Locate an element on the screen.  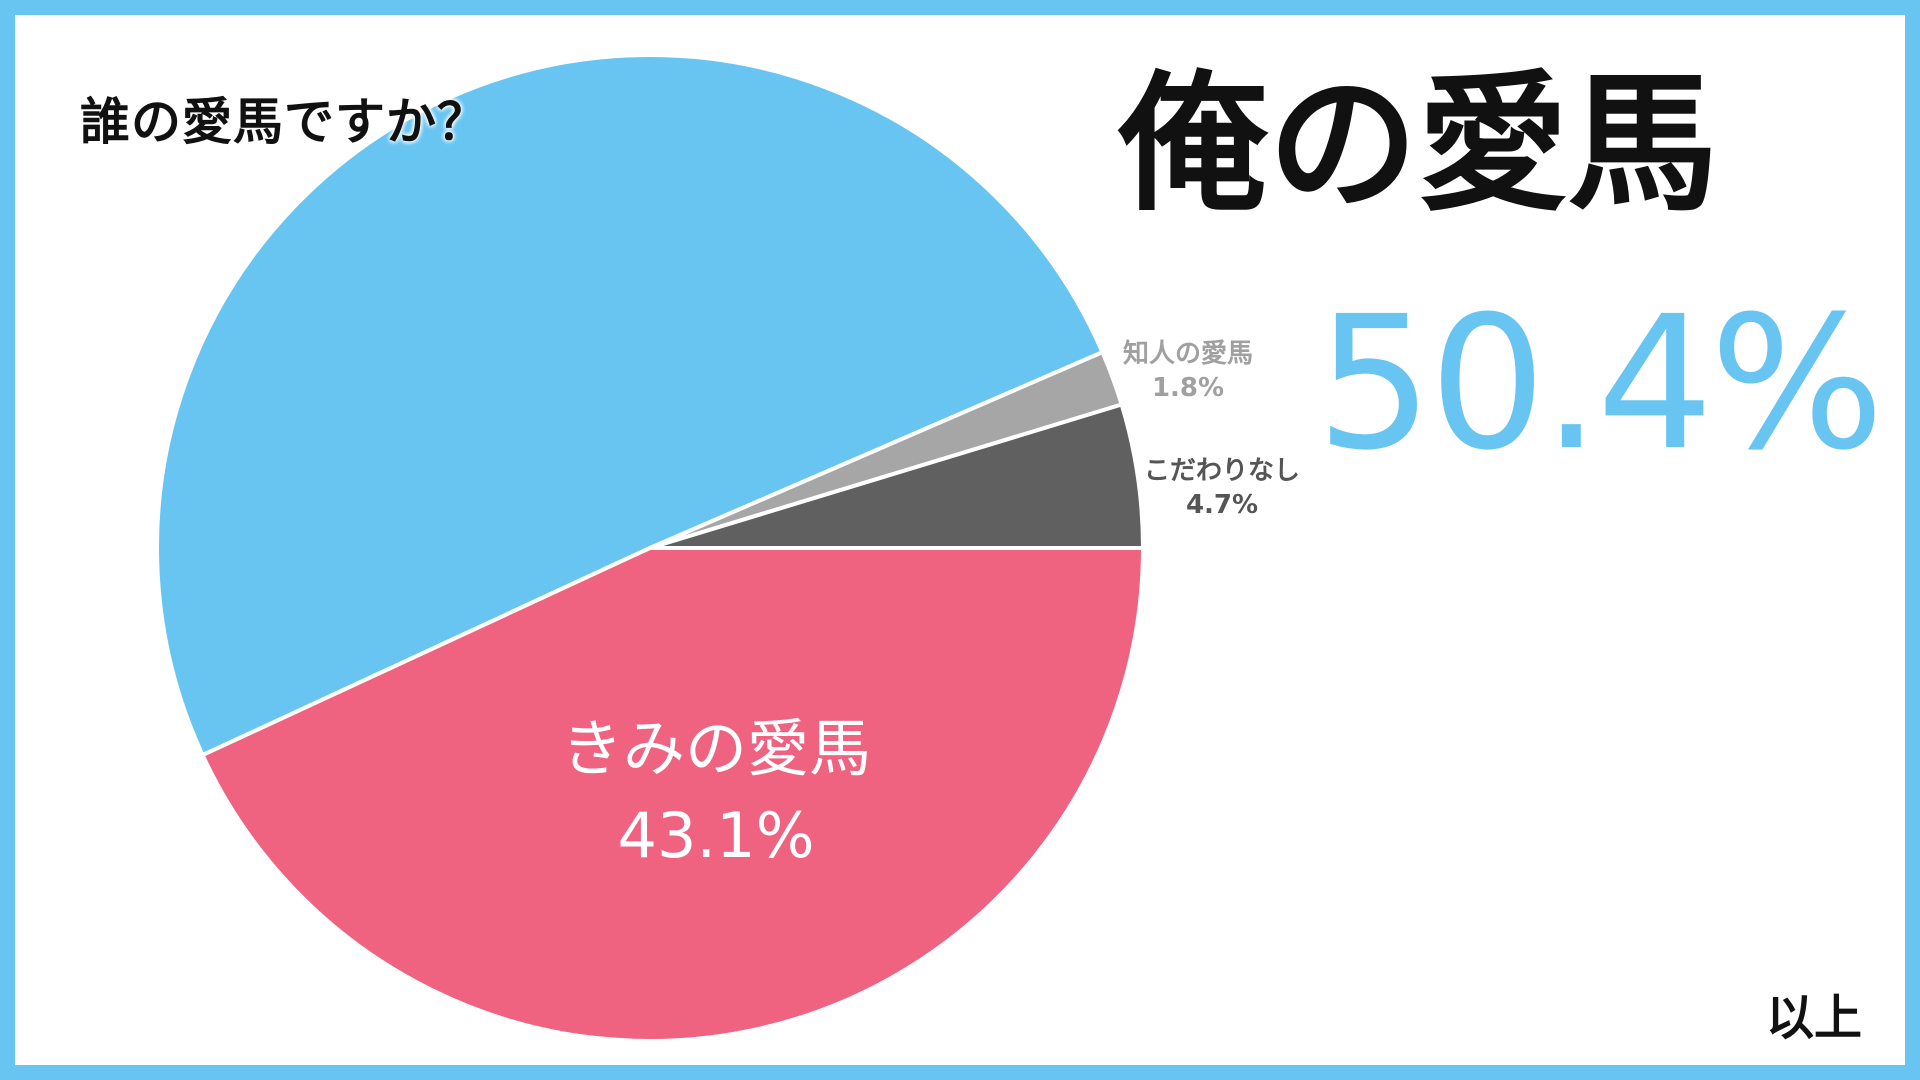
chart-question: 誰の愛馬ですか？ is located at coordinates (284, 122).